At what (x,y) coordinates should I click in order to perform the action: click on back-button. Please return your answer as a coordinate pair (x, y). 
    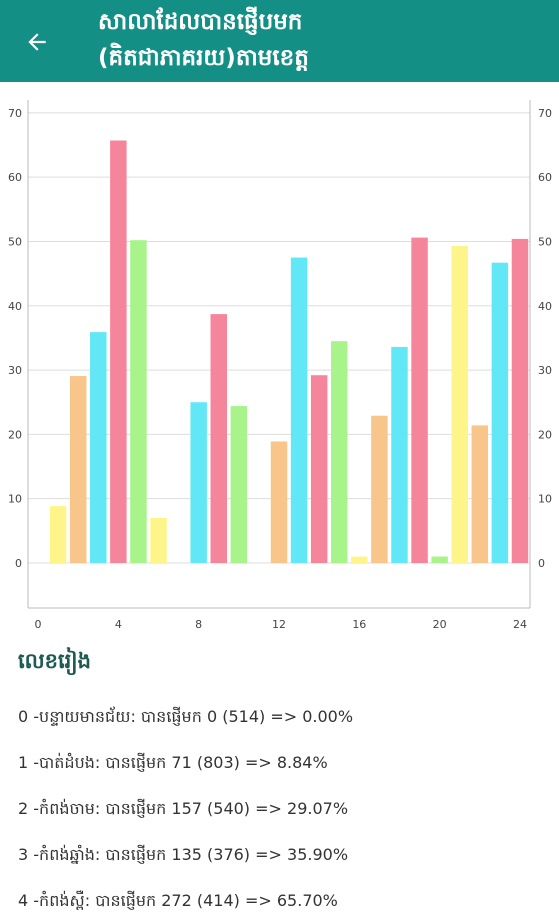
    Looking at the image, I should click on (37, 42).